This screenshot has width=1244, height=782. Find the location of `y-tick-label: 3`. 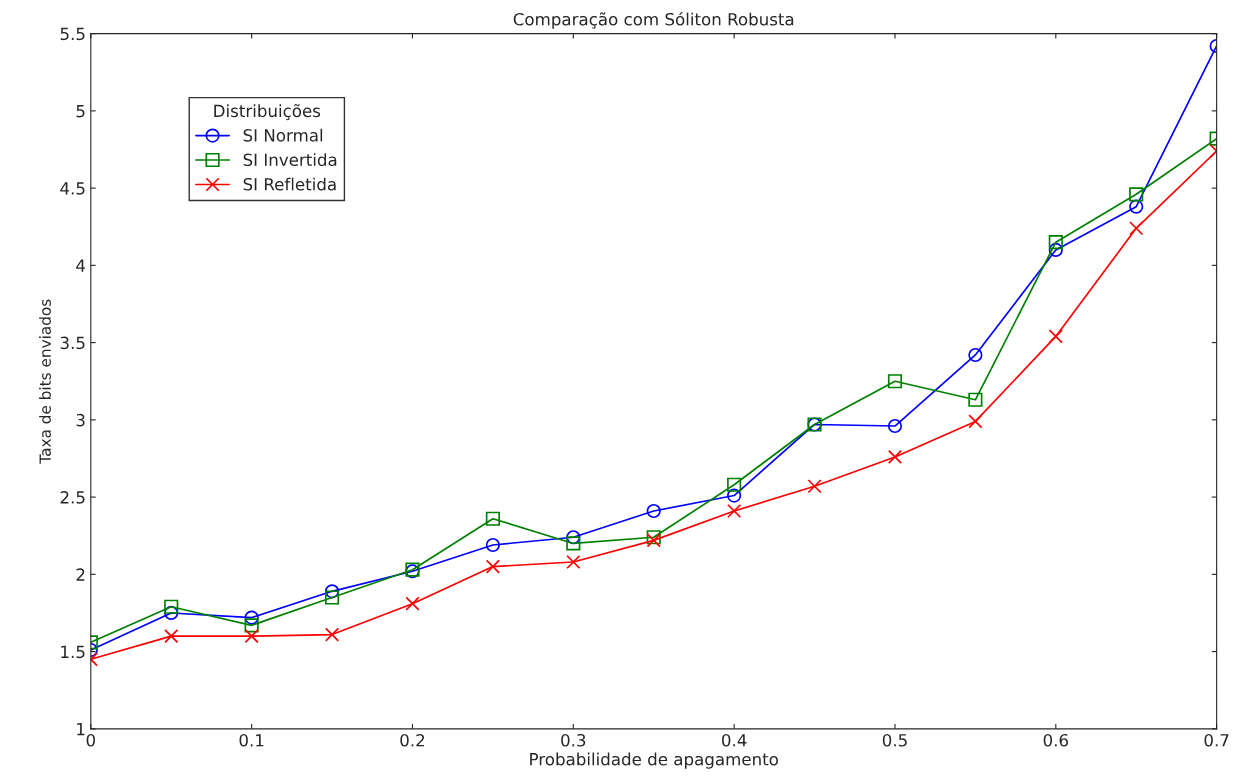

y-tick-label: 3 is located at coordinates (80, 420).